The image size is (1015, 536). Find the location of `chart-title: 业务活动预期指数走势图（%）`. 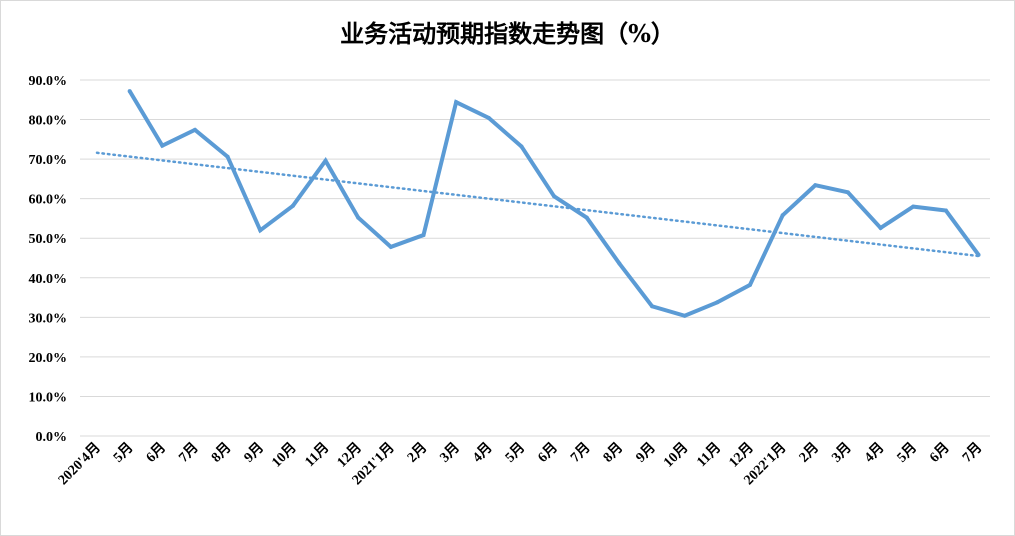

chart-title: 业务活动预期指数走势图（%） is located at coordinates (507, 33).